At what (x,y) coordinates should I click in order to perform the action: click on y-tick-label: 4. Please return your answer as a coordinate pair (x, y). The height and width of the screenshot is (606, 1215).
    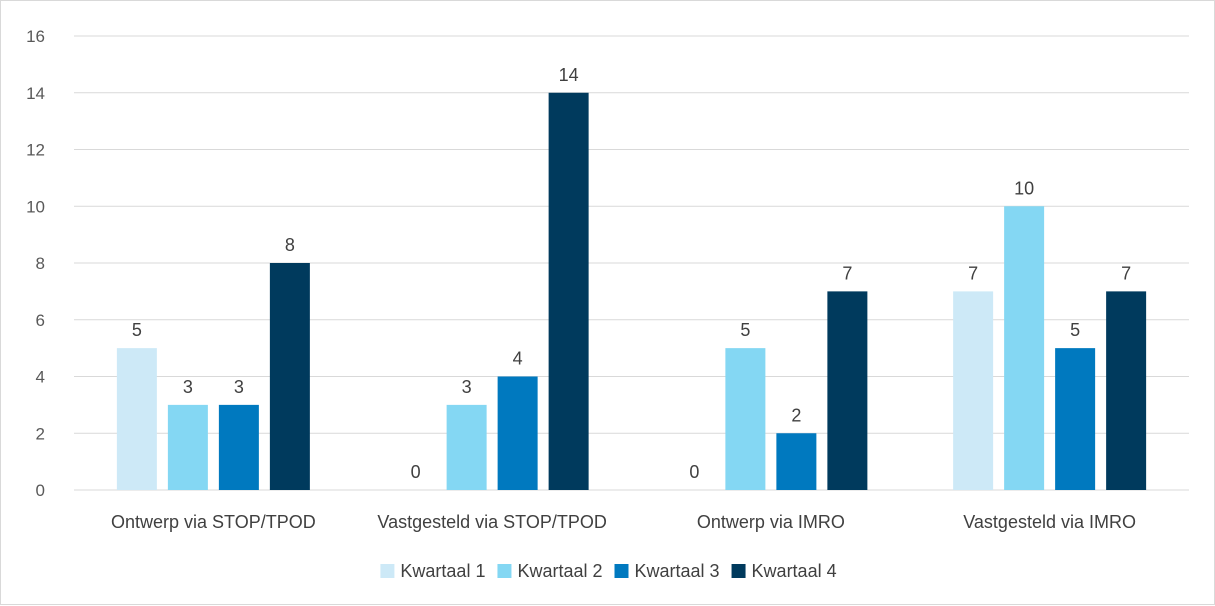
    Looking at the image, I should click on (40, 377).